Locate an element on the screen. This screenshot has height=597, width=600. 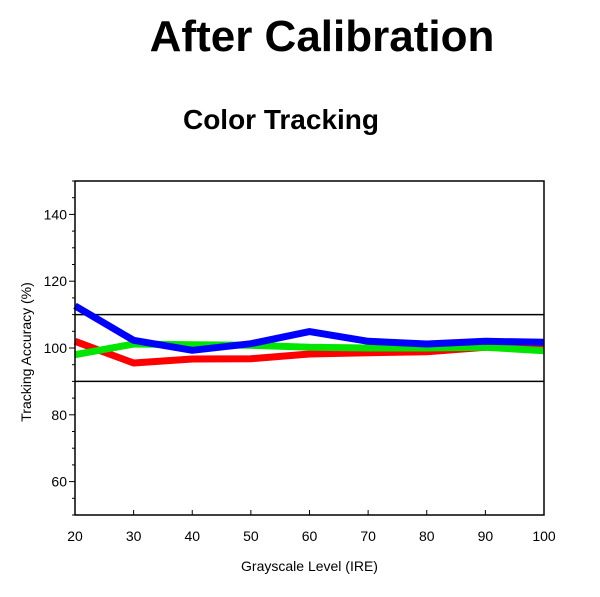
y-axis-label: Tracking Accuracy (%) is located at coordinates (26, 352).